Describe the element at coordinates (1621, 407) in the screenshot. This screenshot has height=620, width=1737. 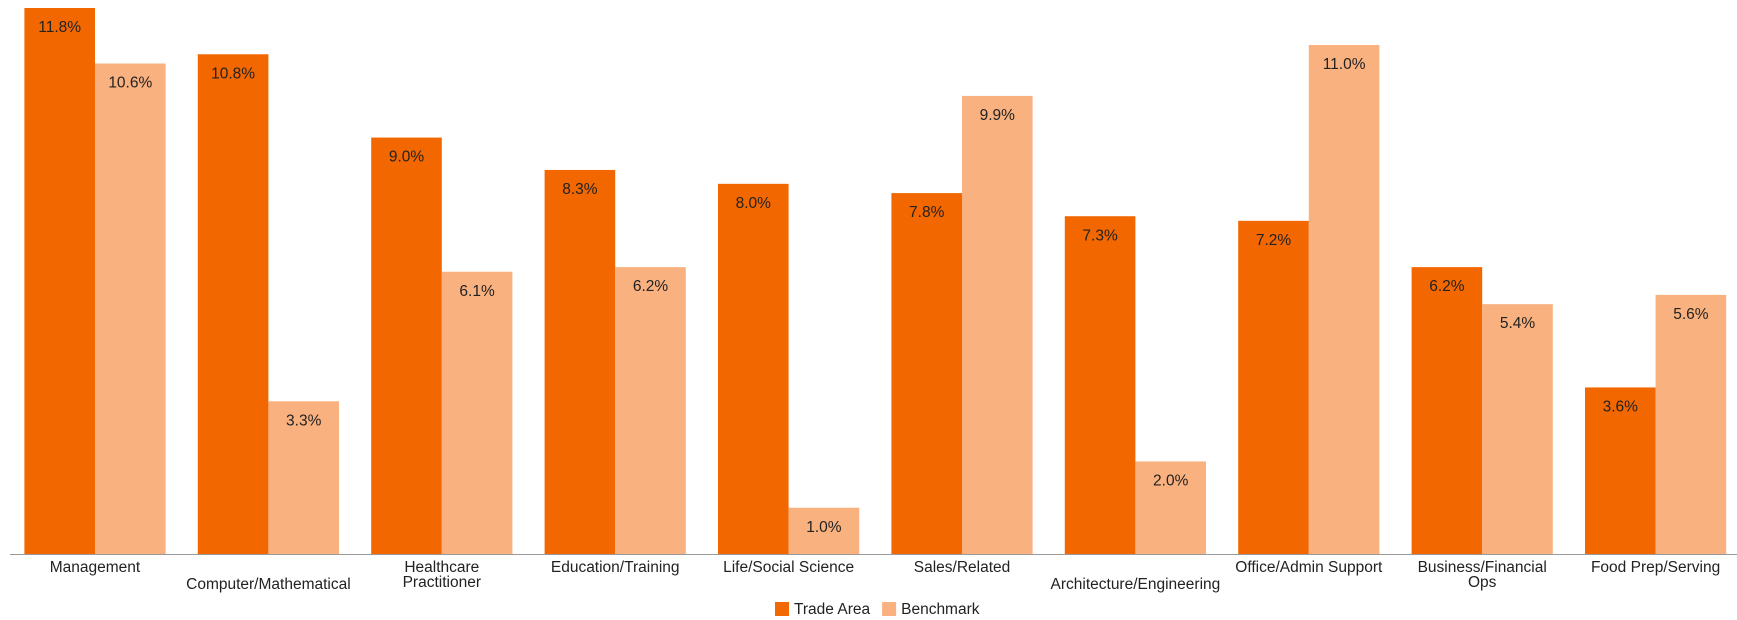
I see `data-label: 3.6%` at that location.